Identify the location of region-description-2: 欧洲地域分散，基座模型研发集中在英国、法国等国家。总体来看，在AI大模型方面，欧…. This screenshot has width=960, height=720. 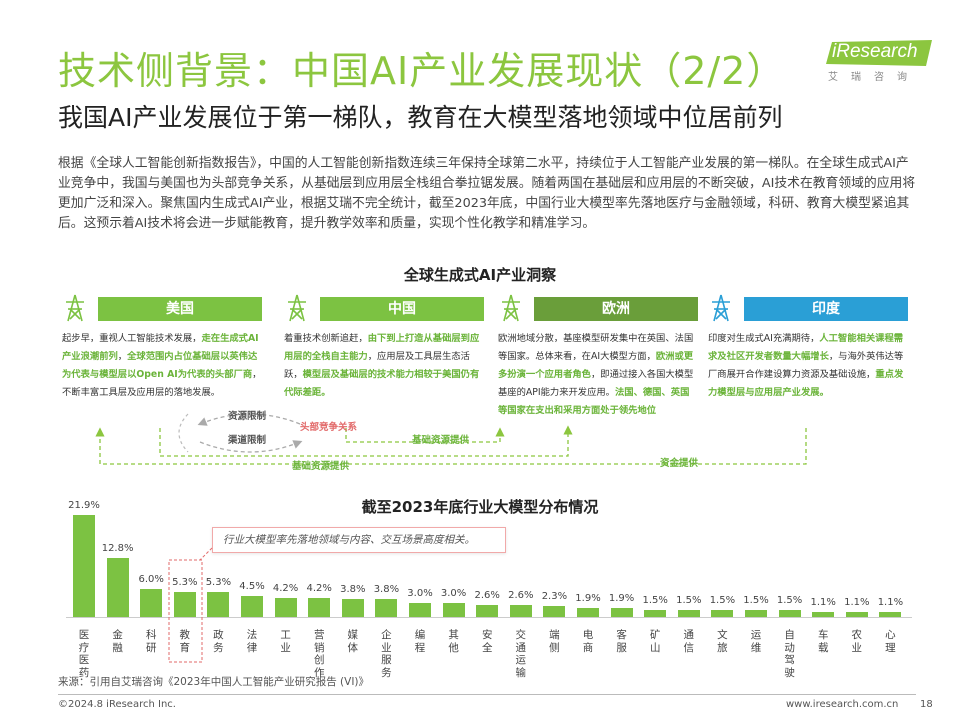
(598, 375).